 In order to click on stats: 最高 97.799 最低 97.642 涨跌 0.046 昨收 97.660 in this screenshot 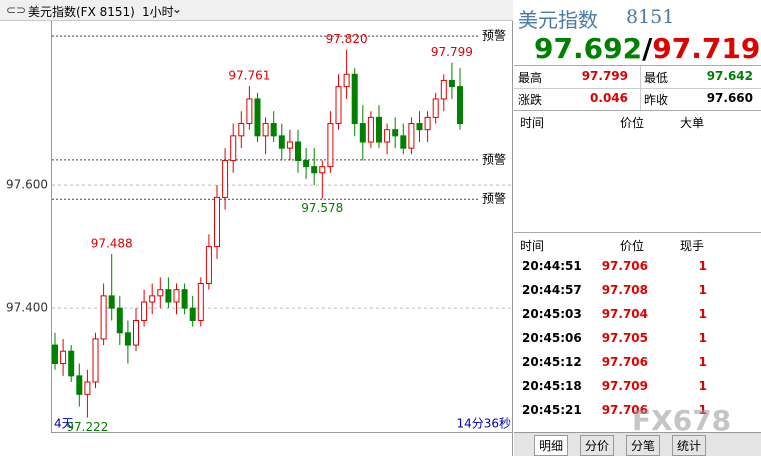, I will do `click(637, 88)`.